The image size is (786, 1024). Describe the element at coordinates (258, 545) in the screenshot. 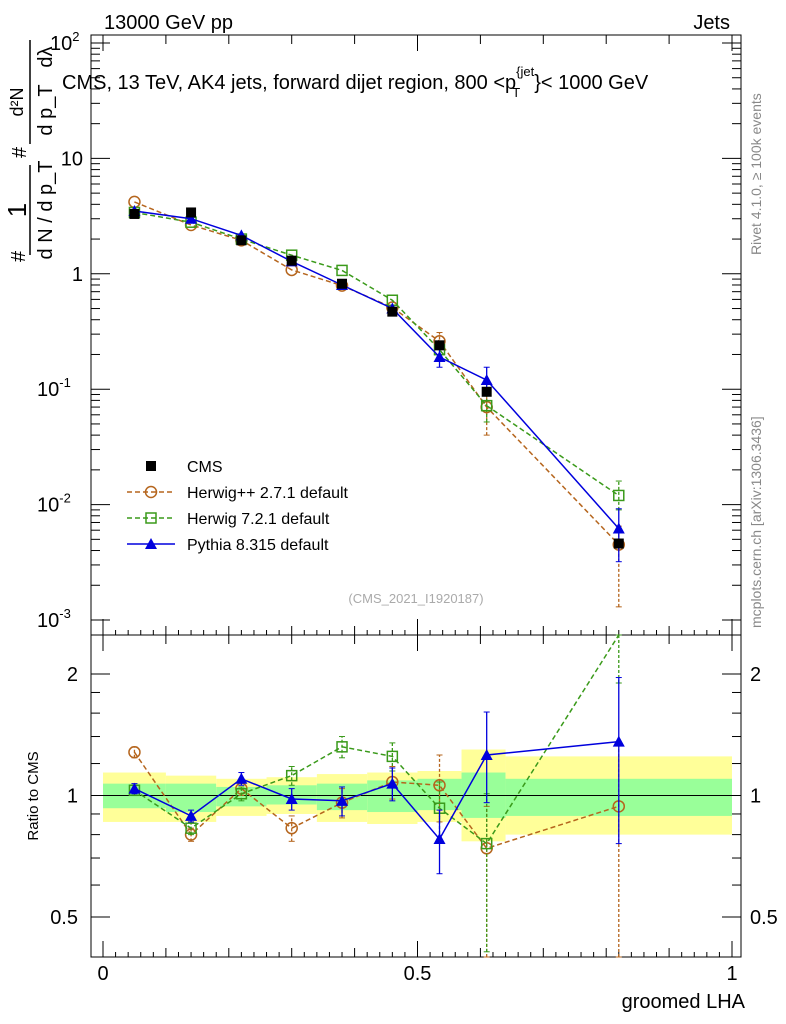

I see `legend-label: Pythia 8.315 default` at that location.